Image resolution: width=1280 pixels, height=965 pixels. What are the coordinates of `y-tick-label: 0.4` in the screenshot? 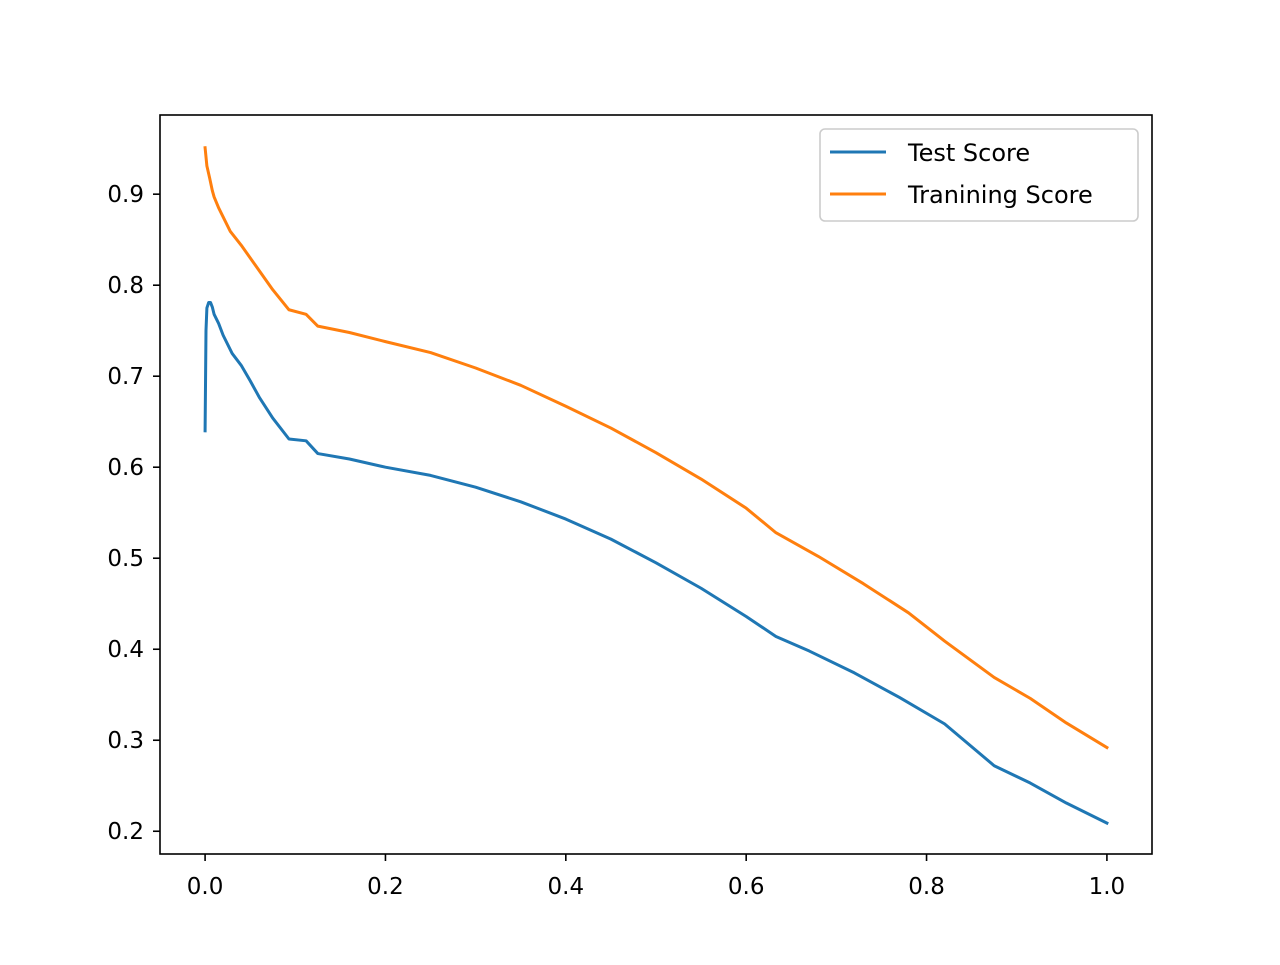 It's located at (125, 650).